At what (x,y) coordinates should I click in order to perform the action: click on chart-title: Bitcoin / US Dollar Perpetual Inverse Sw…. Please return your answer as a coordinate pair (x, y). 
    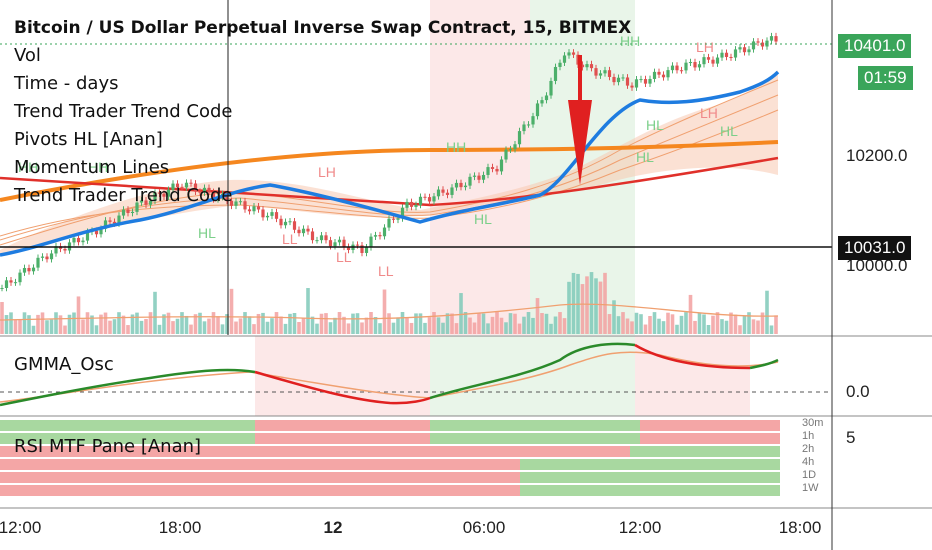
    Looking at the image, I should click on (323, 28).